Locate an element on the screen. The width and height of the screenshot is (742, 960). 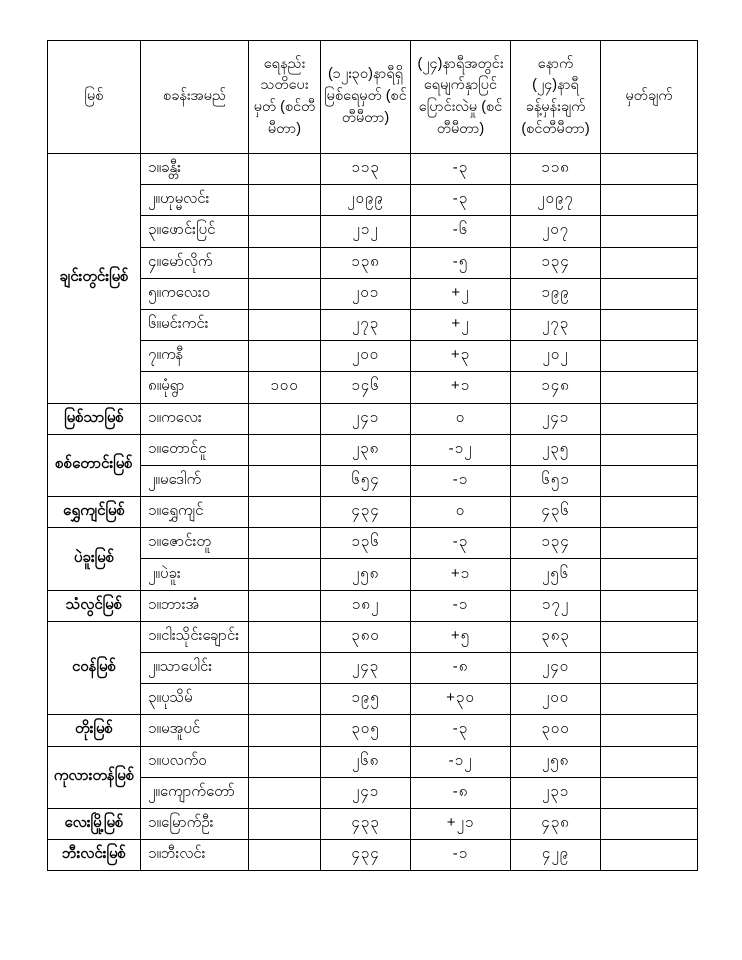
current-level-value: ၂၇၃ is located at coordinates (365, 325).